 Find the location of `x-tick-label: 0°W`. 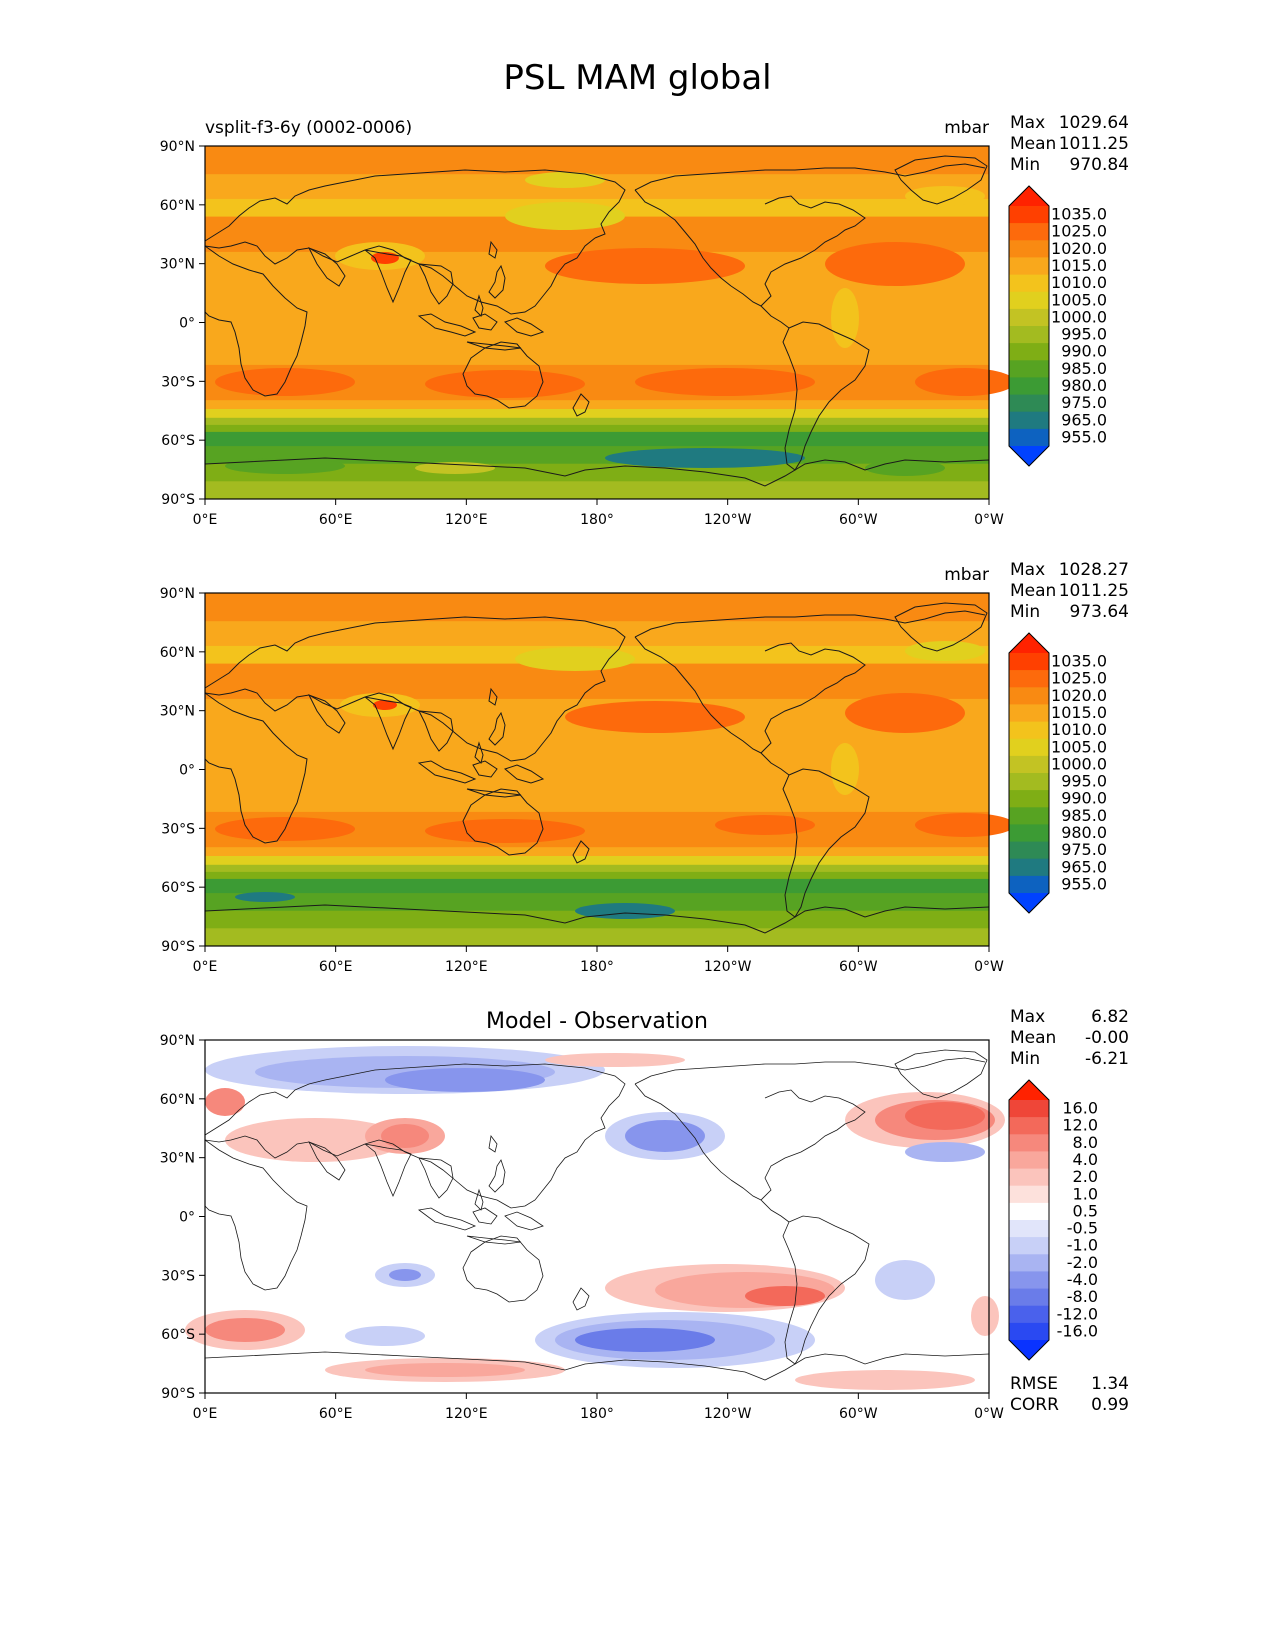

x-tick-label: 0°W is located at coordinates (989, 520).